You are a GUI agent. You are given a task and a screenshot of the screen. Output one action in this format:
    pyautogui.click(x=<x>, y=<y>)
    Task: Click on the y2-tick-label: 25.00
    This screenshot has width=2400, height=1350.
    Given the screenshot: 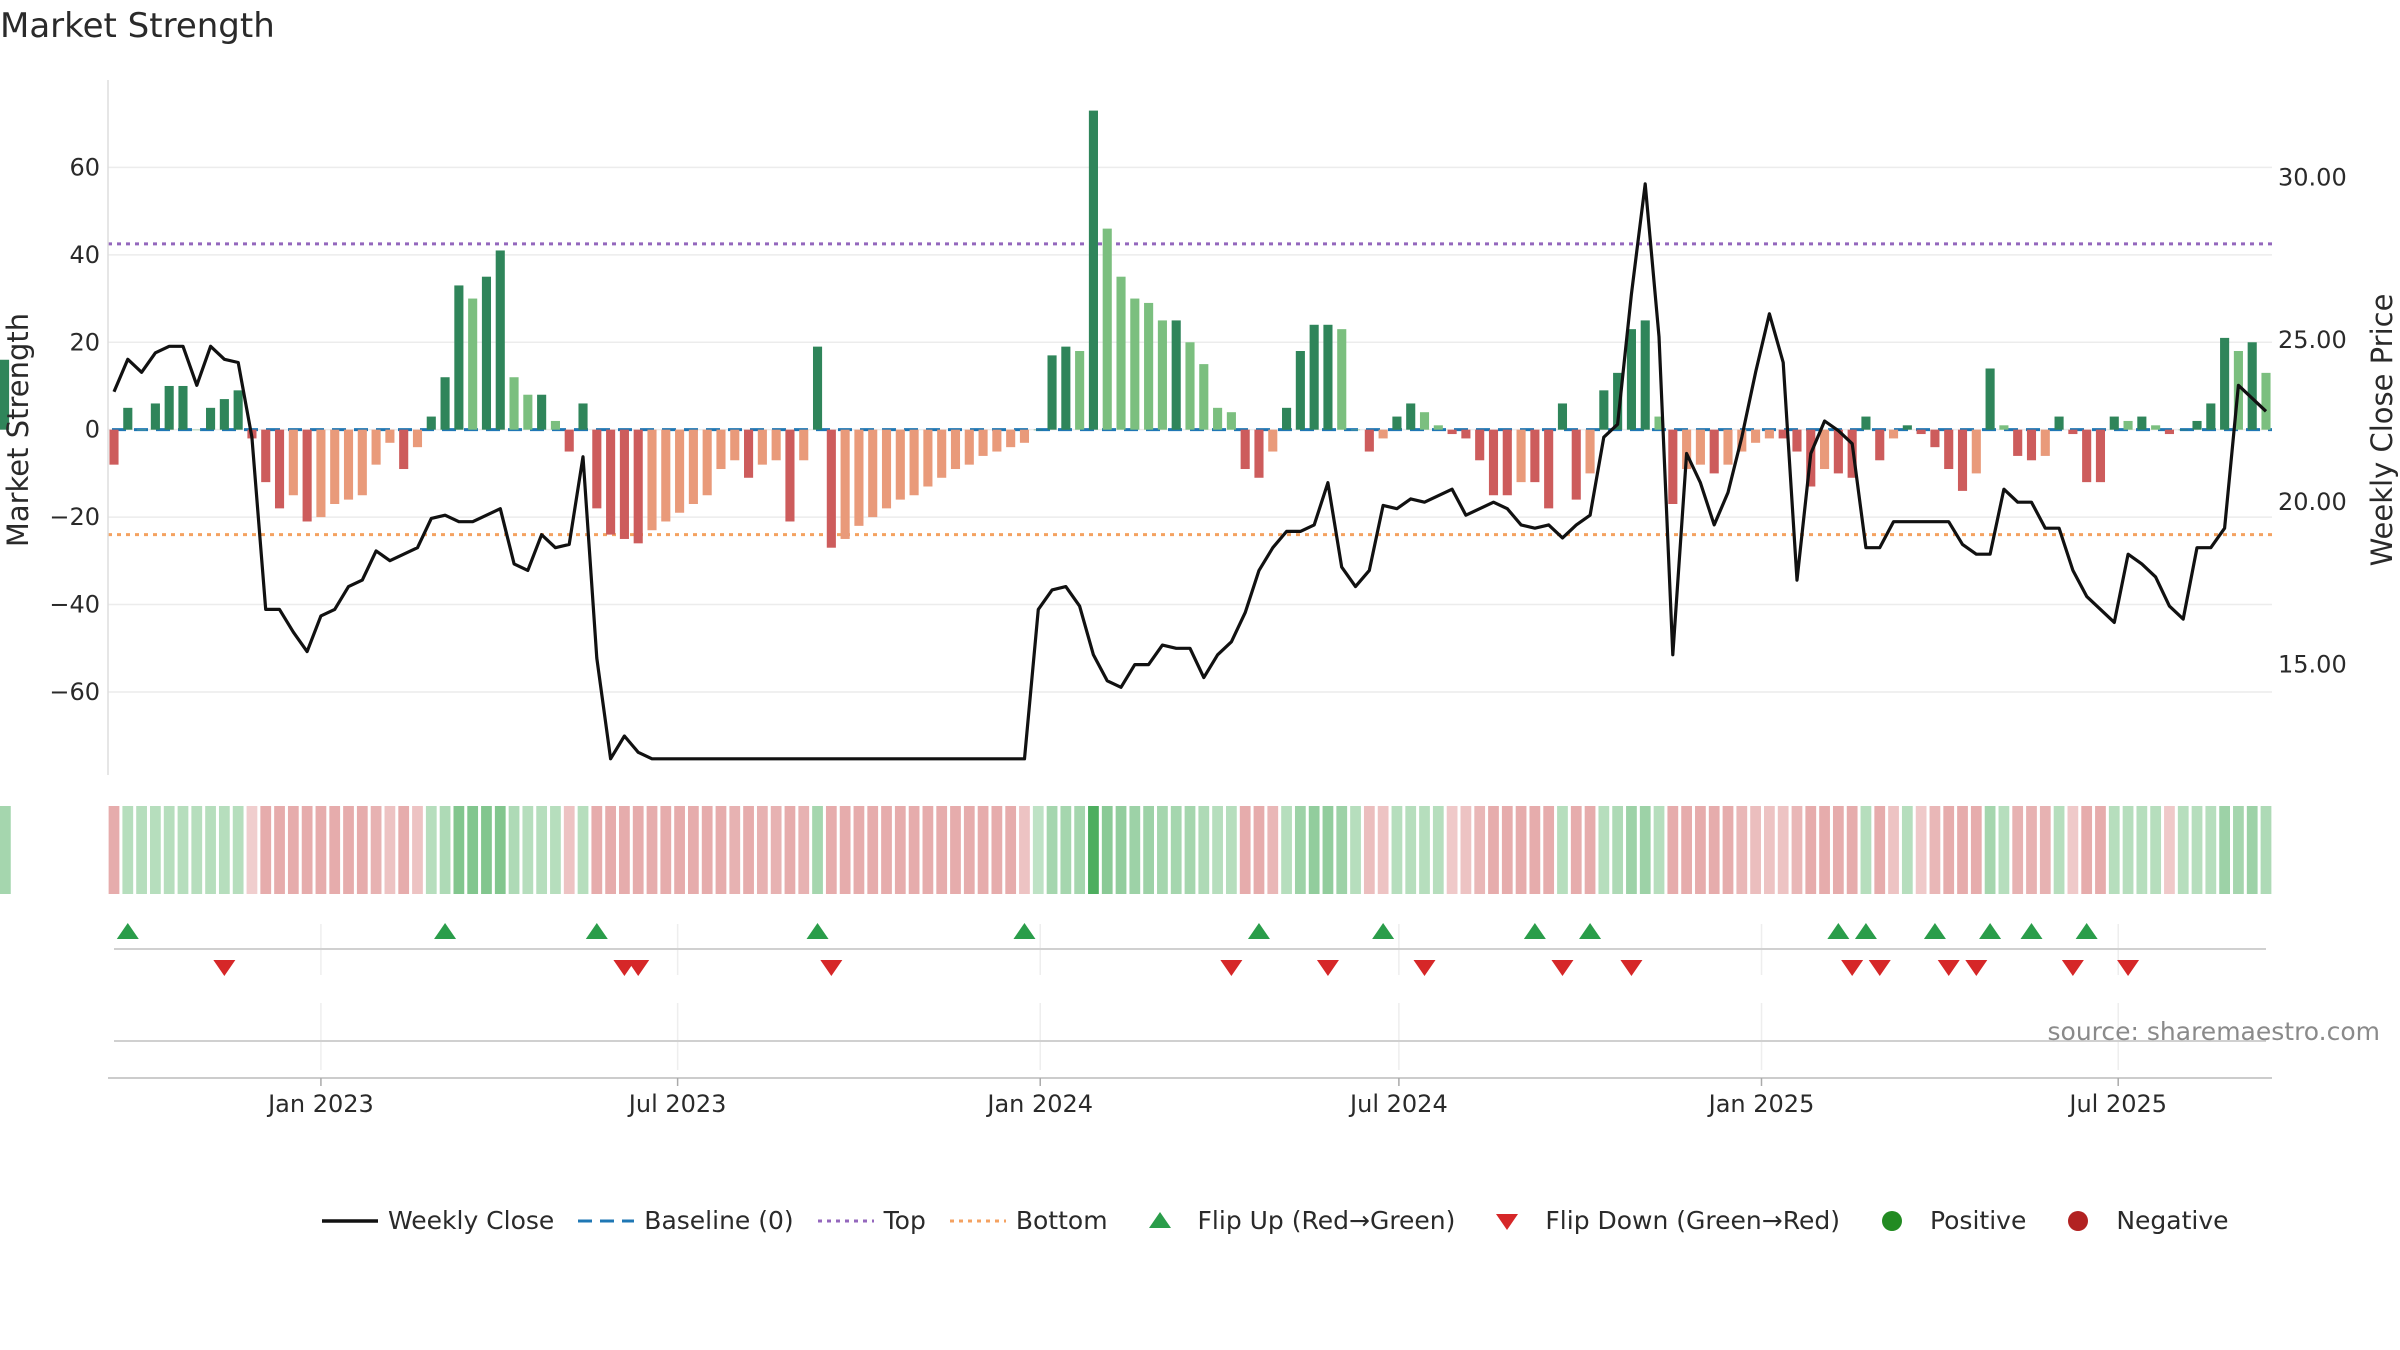 What is the action you would take?
    pyautogui.click(x=2312, y=340)
    